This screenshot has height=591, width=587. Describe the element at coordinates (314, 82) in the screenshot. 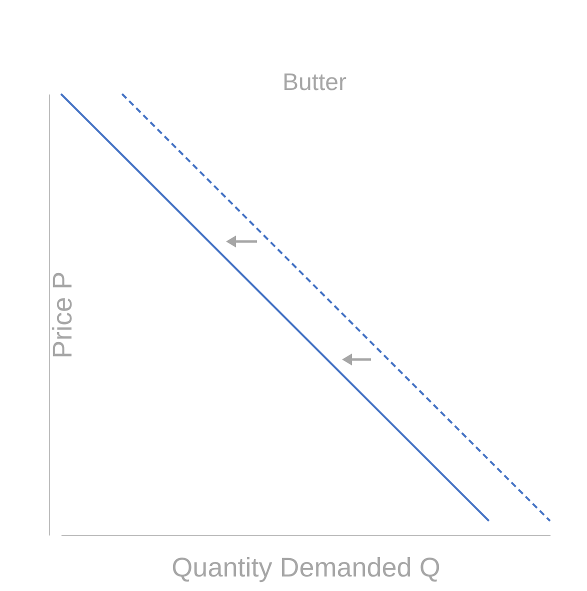

I see `chart-title: Butter` at that location.